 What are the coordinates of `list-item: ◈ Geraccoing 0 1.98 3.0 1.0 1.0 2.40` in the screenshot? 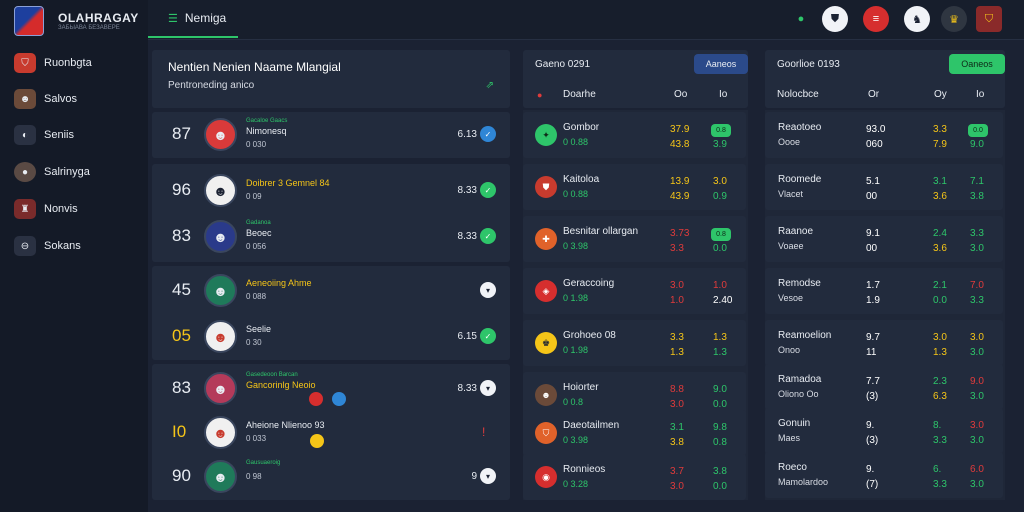 It's located at (634, 291).